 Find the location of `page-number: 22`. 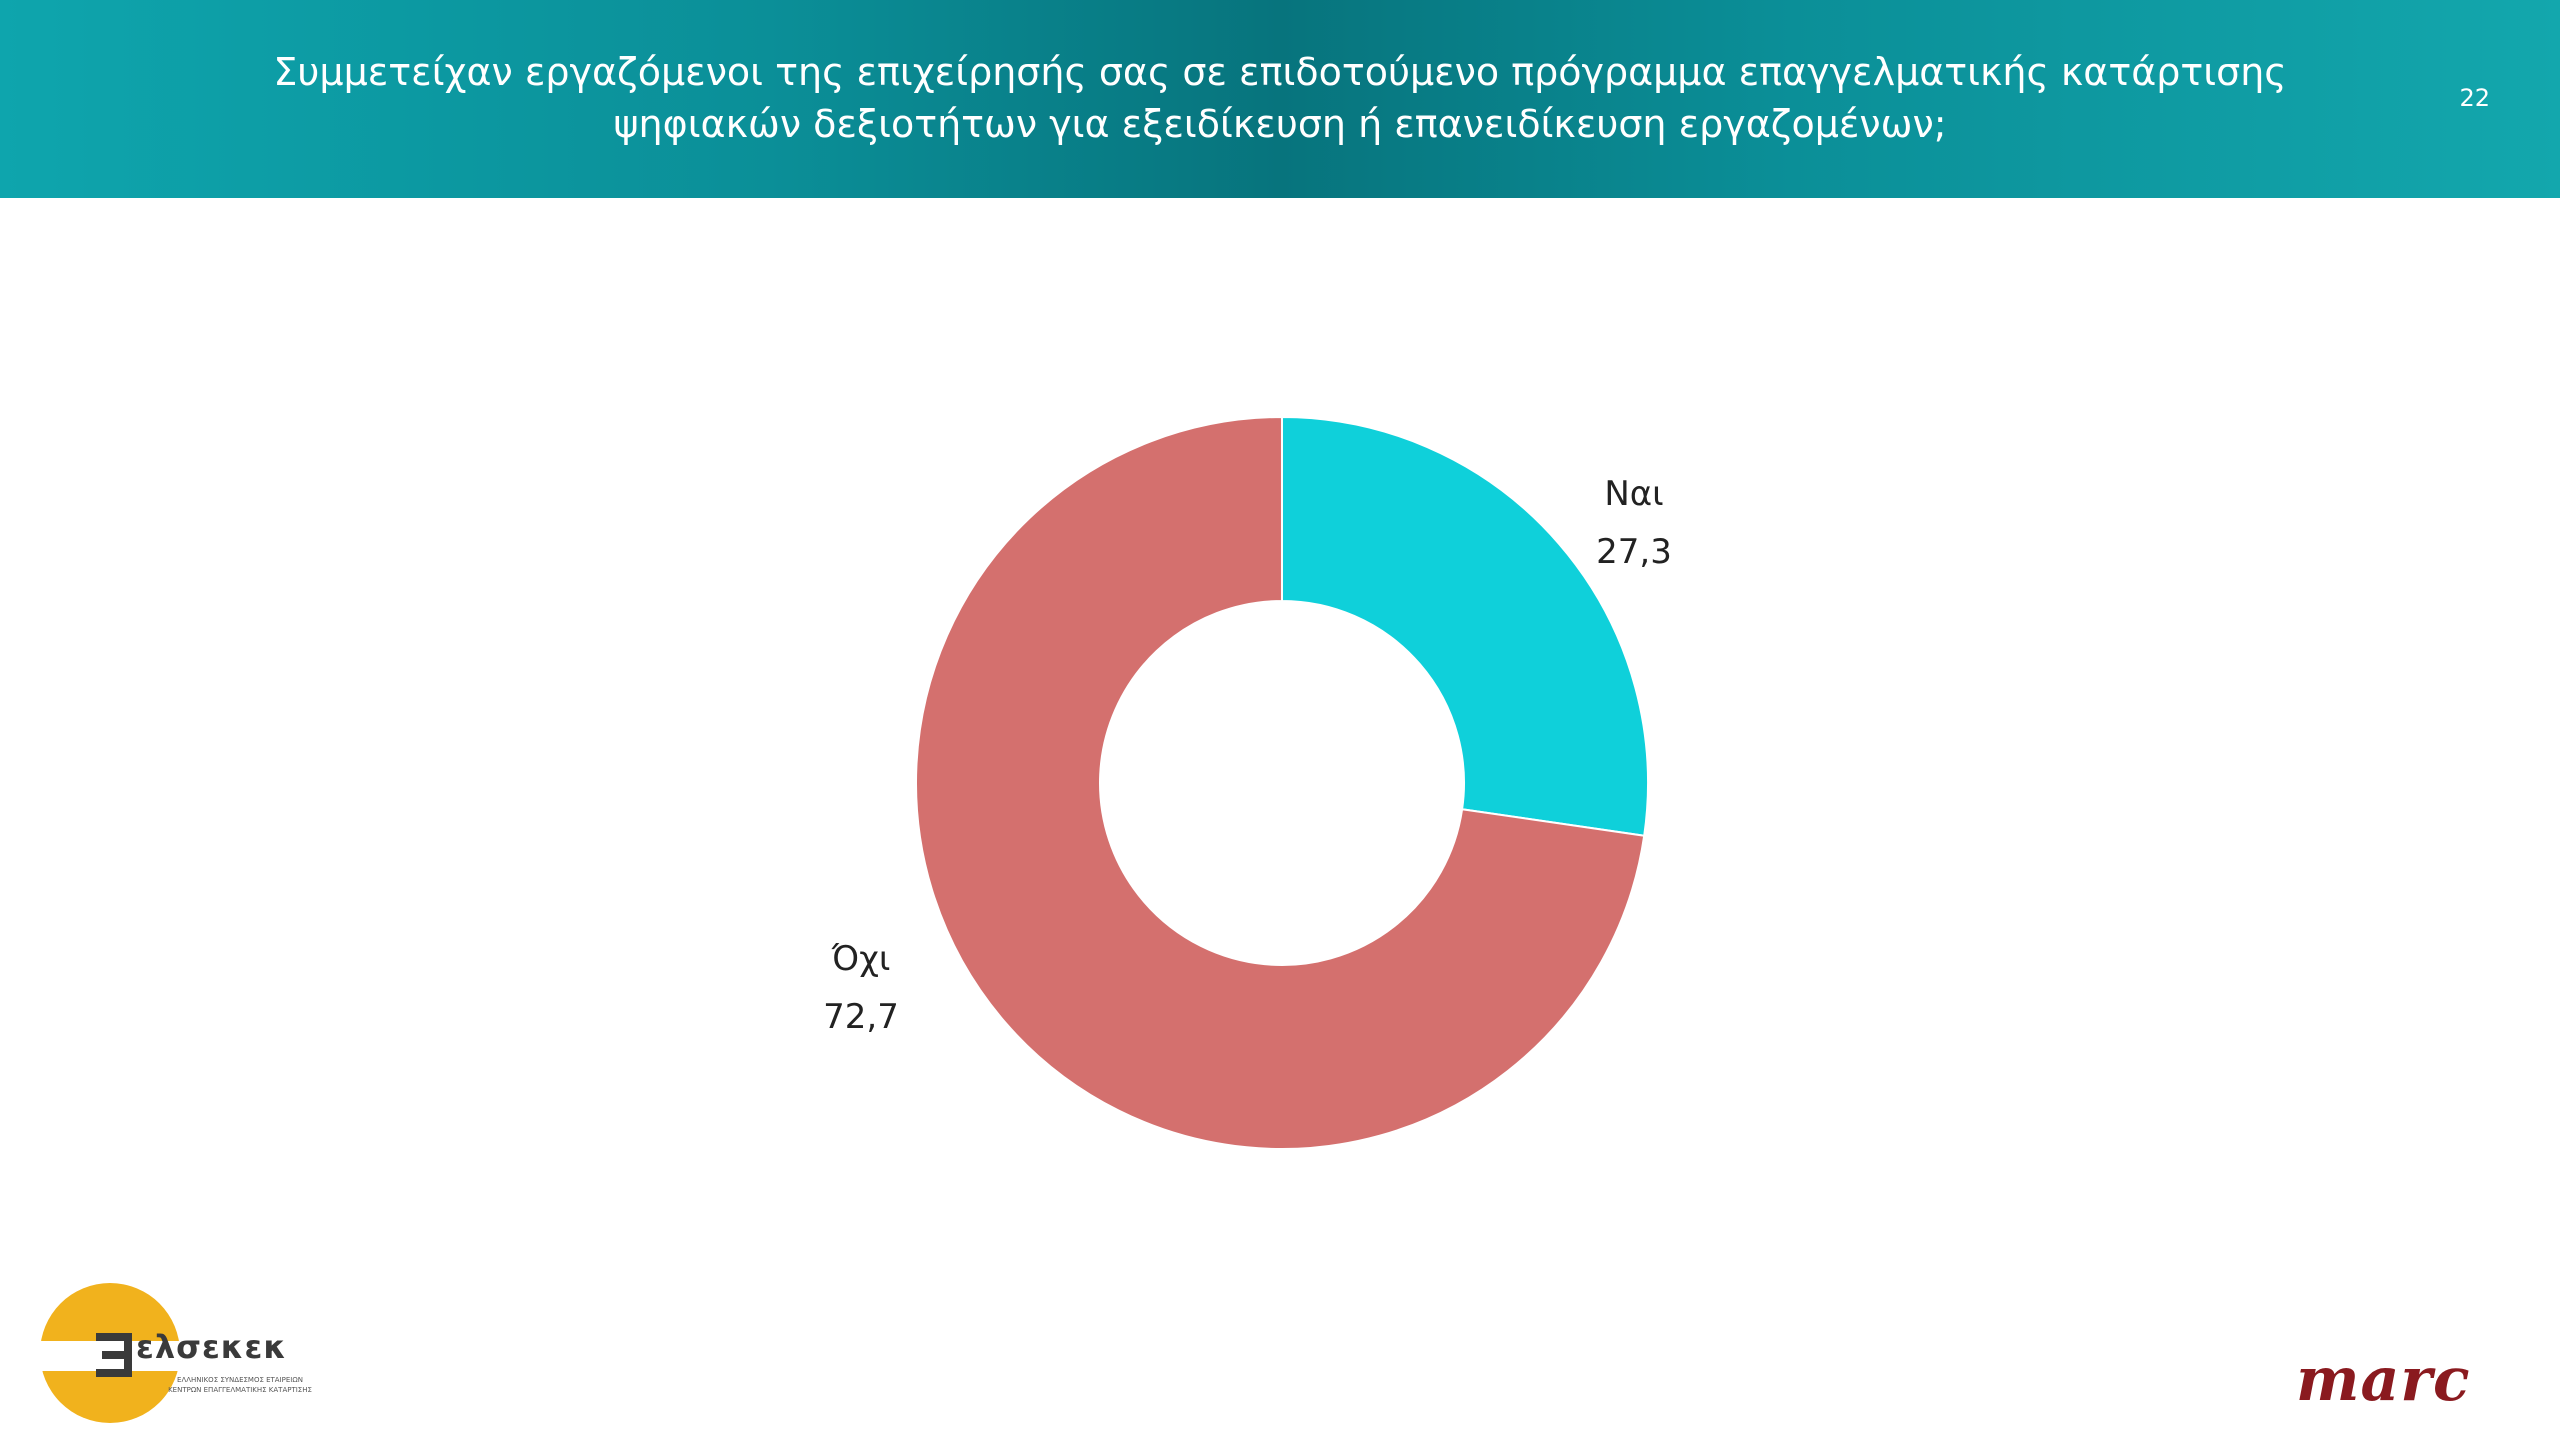

page-number: 22 is located at coordinates (2474, 98).